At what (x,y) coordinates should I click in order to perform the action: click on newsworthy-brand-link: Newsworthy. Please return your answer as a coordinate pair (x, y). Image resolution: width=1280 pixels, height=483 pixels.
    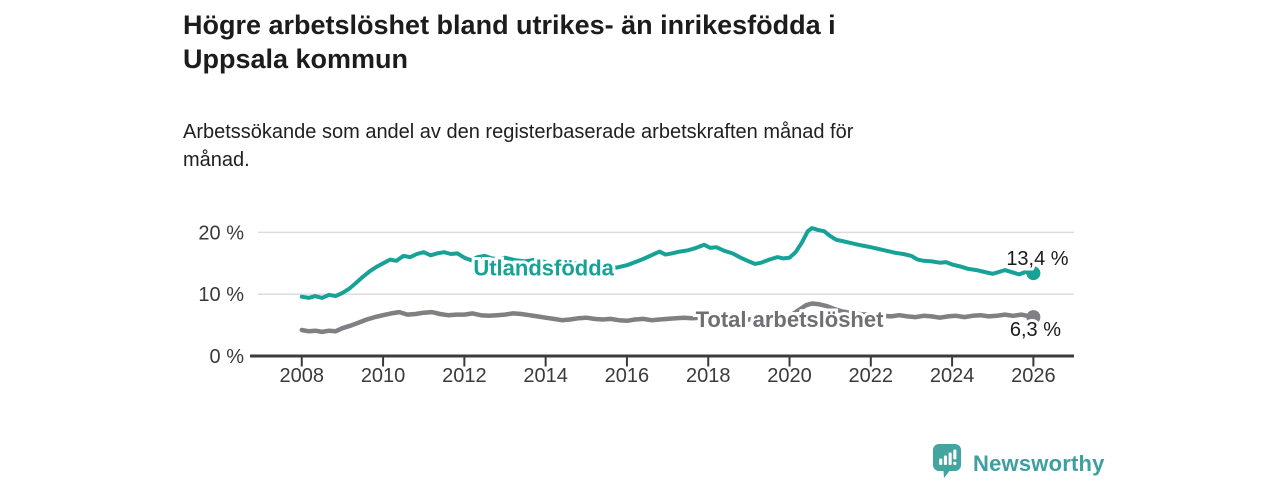
    Looking at the image, I should click on (1019, 463).